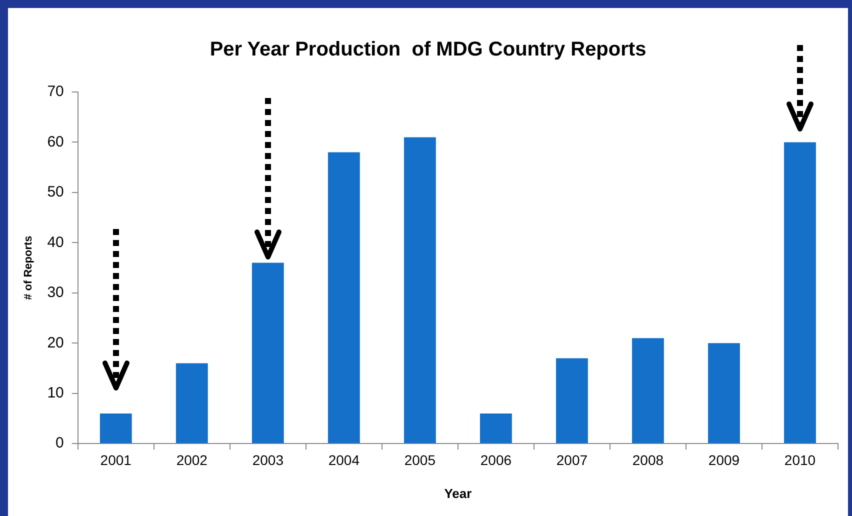 This screenshot has width=852, height=516. I want to click on chart-title: Per Year Production of MDG Country Reports, so click(428, 49).